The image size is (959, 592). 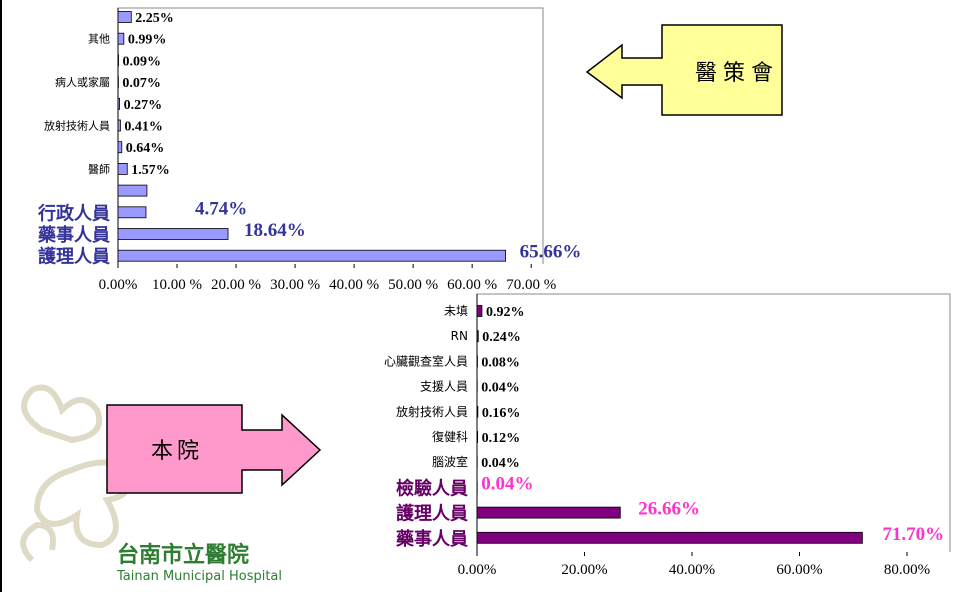 I want to click on category-label: 其他, so click(x=99, y=39).